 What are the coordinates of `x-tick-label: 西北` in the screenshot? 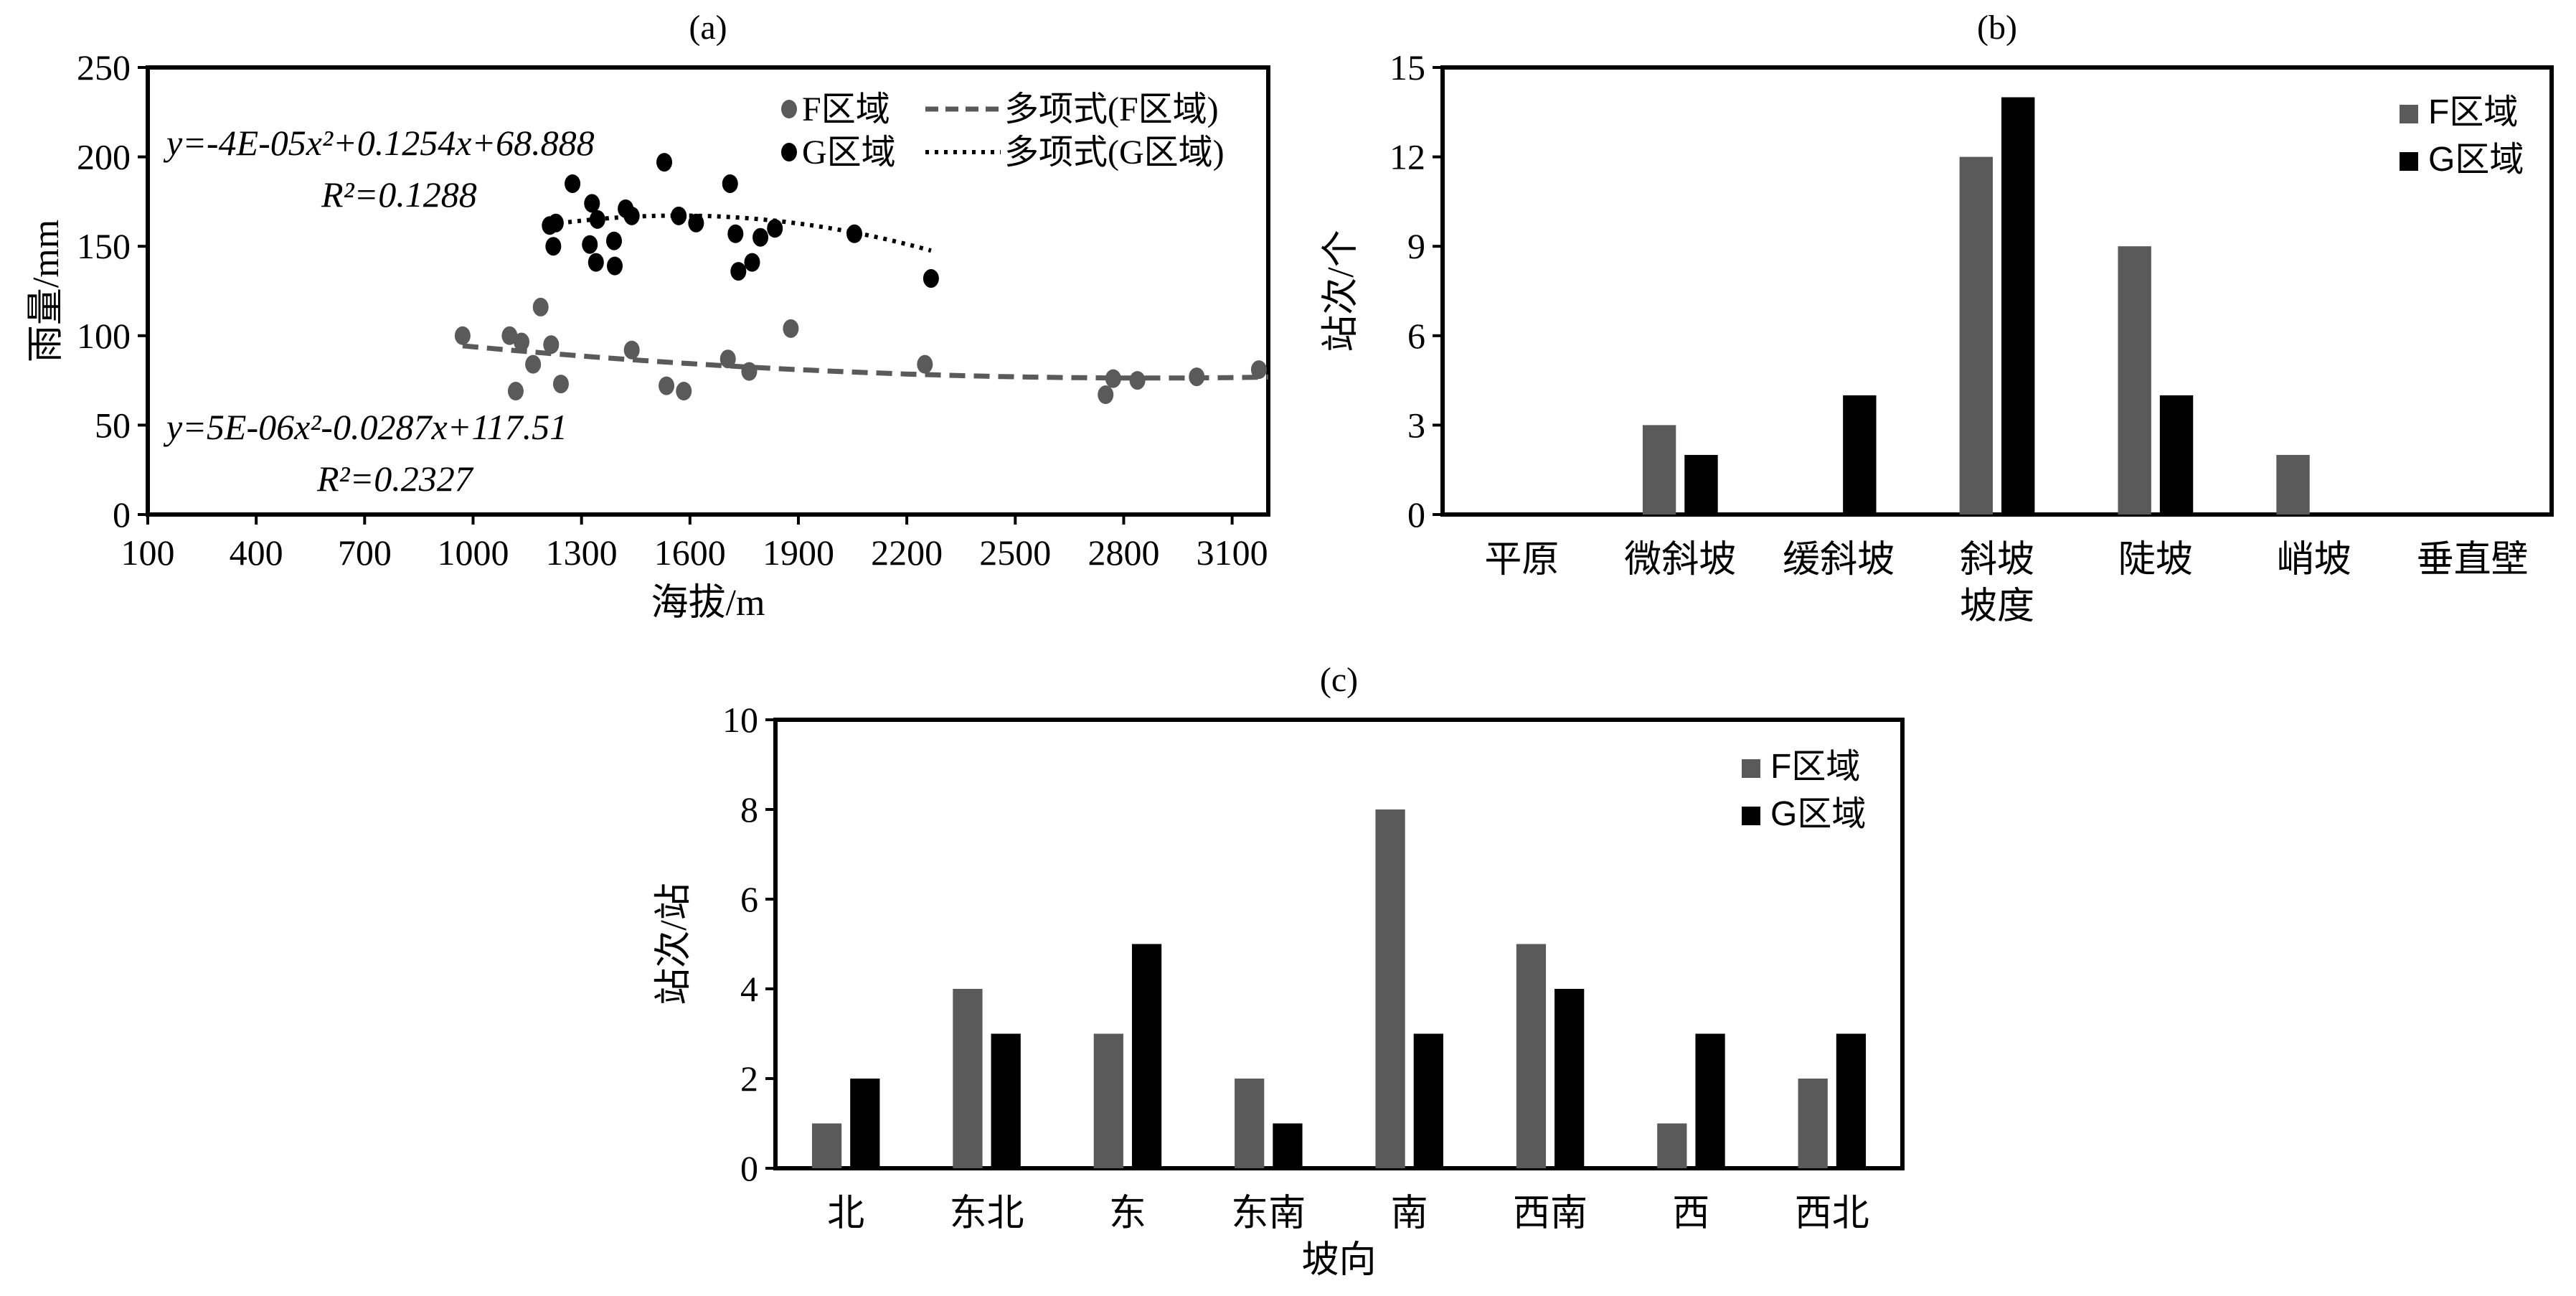 It's located at (1832, 1214).